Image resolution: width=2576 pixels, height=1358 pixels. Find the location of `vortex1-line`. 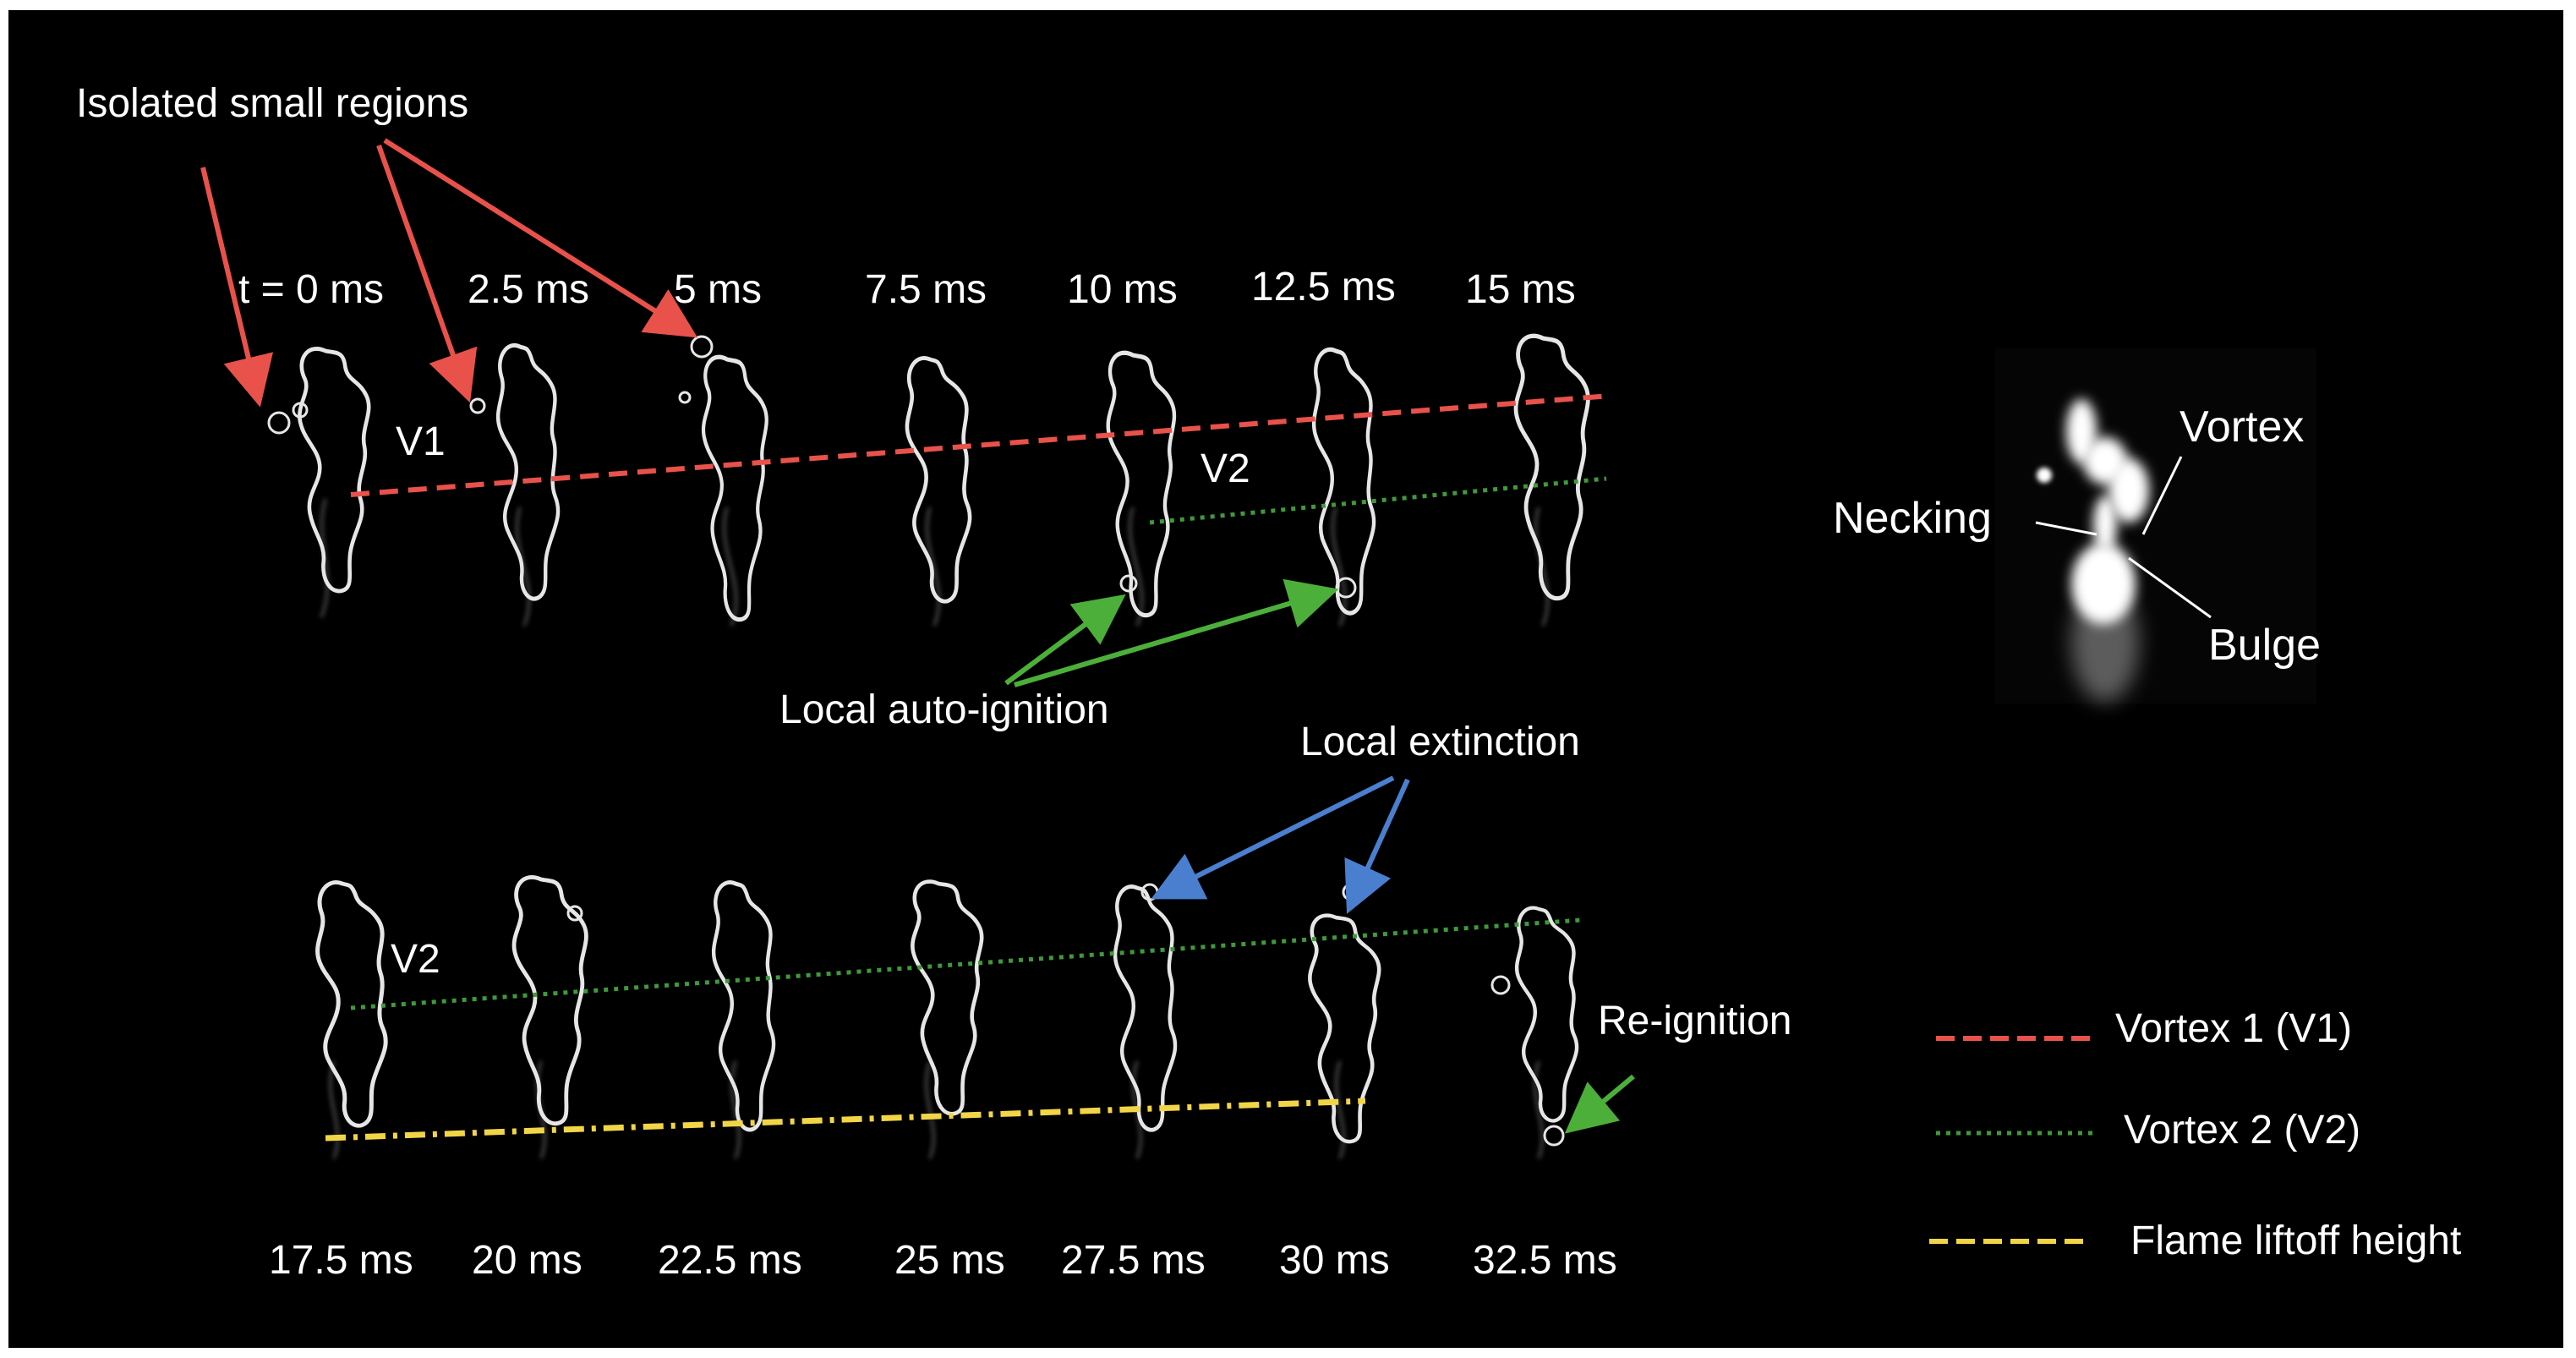

vortex1-line is located at coordinates (981, 445).